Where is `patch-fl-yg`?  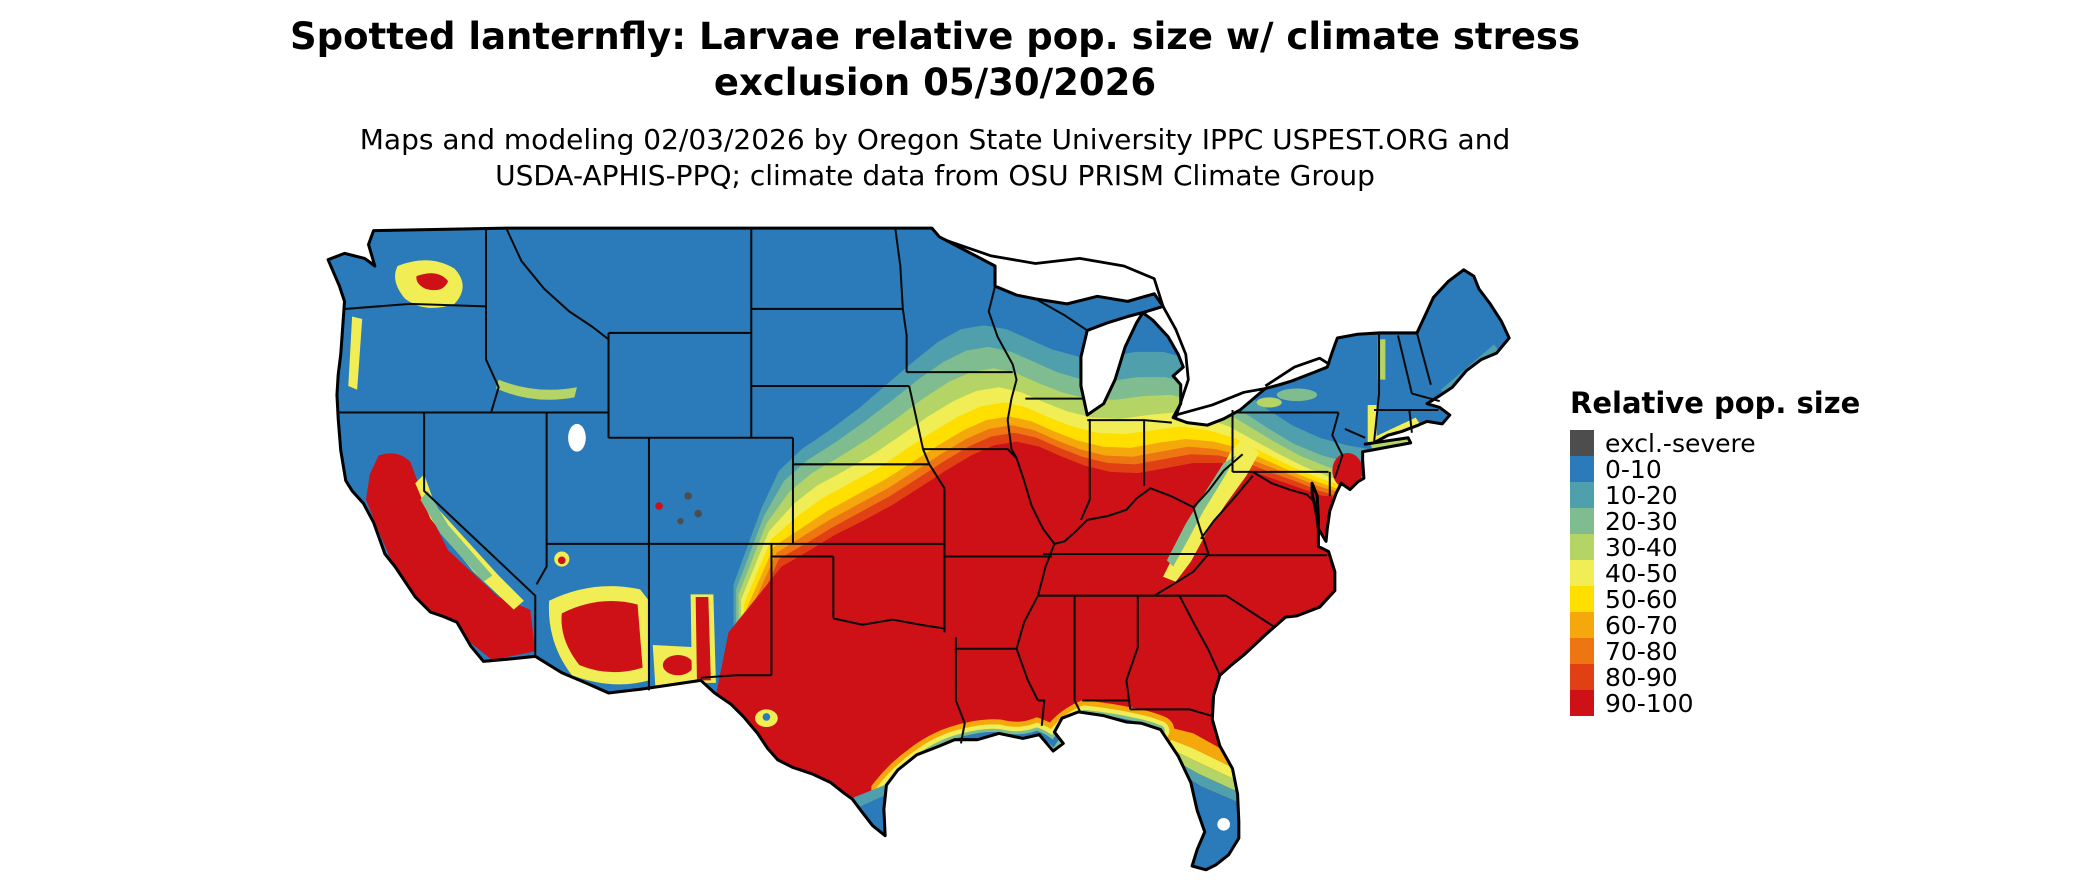 patch-fl-yg is located at coordinates (1201, 768).